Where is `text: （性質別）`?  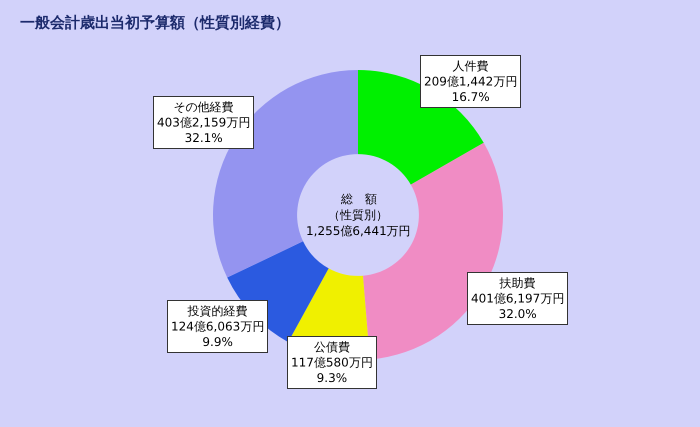 text: （性質別） is located at coordinates (358, 215).